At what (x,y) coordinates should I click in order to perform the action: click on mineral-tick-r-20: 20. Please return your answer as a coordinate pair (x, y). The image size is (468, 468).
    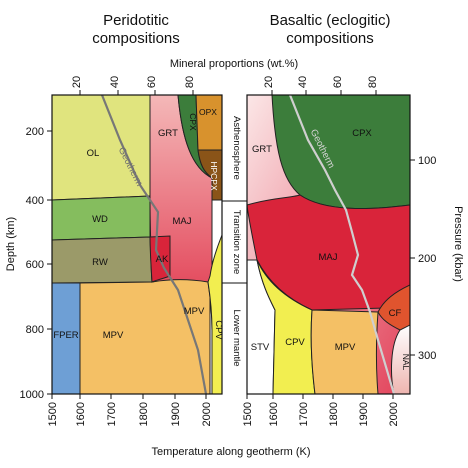
    Looking at the image, I should click on (269, 82).